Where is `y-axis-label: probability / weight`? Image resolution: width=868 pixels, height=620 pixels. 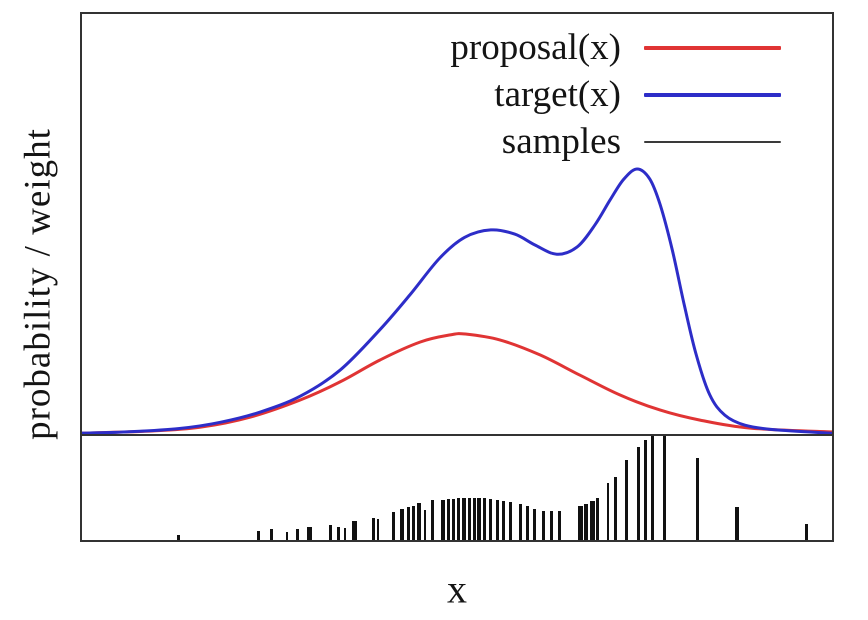 y-axis-label: probability / weight is located at coordinates (38, 284).